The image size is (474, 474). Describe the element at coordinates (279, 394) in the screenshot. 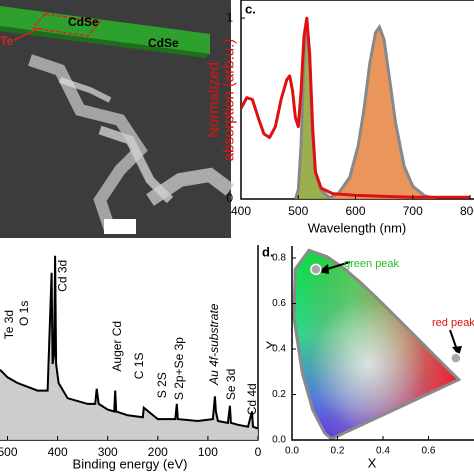

I see `y-tick-label: 0.2` at that location.